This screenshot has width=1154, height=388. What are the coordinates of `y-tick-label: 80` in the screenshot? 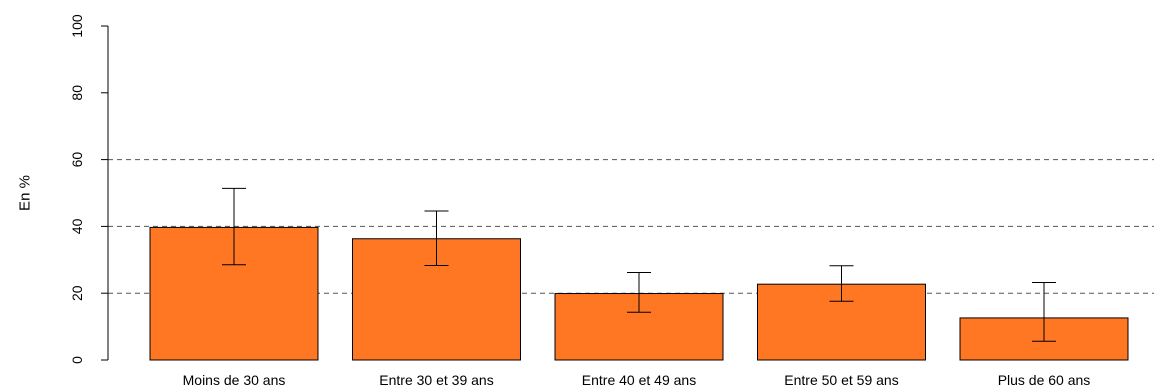 It's located at (77, 93).